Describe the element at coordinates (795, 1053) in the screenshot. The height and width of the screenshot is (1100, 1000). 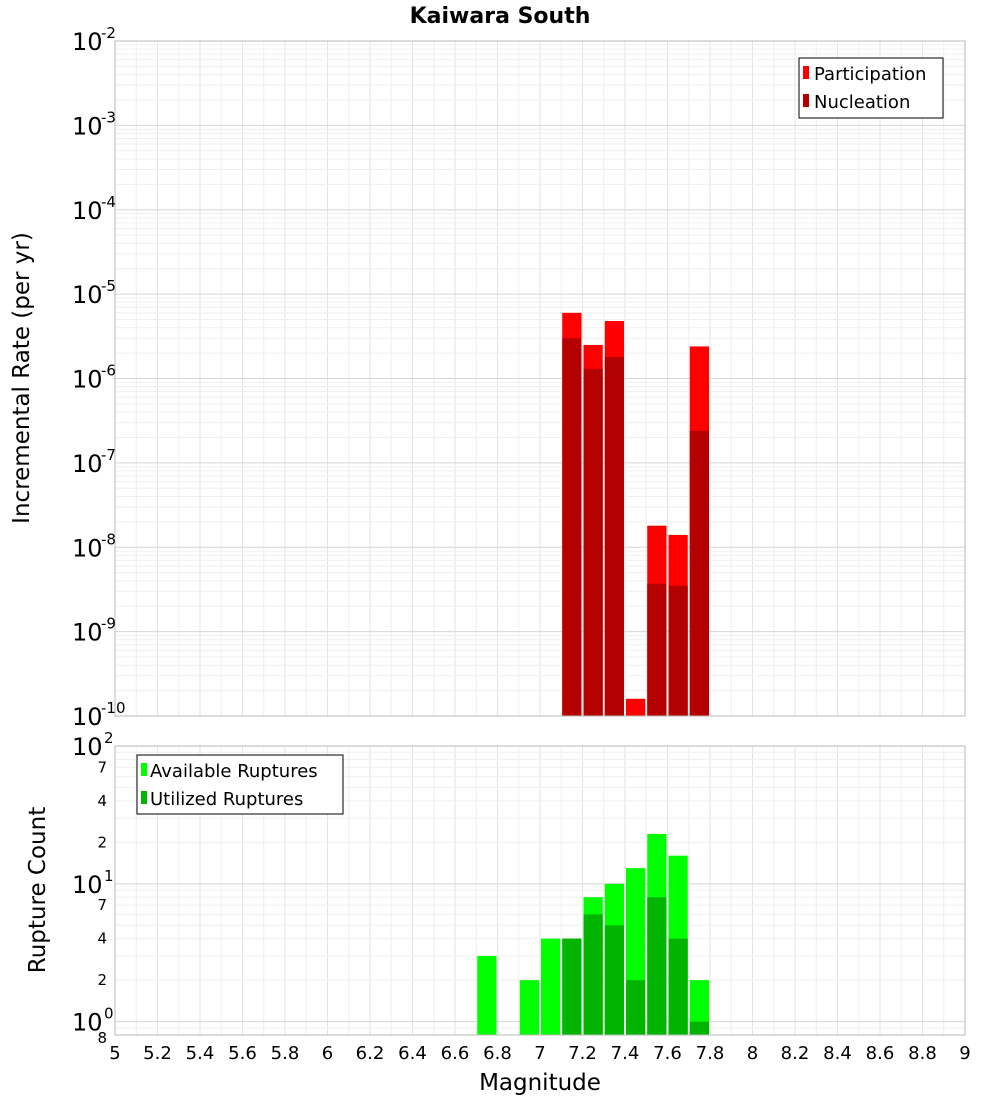
I see `magnitude-tick-label: 8.2` at that location.